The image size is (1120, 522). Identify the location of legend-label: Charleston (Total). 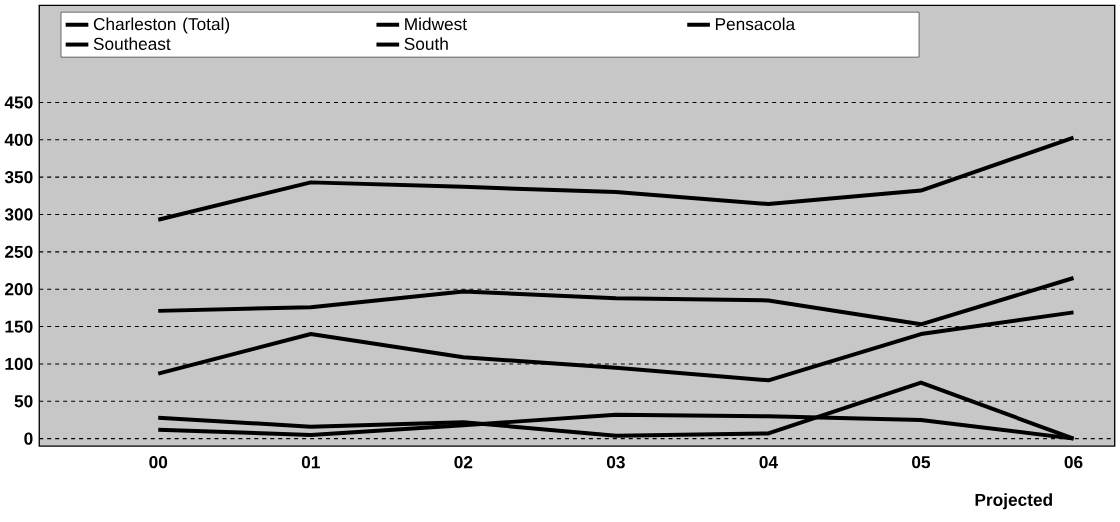
(161, 25).